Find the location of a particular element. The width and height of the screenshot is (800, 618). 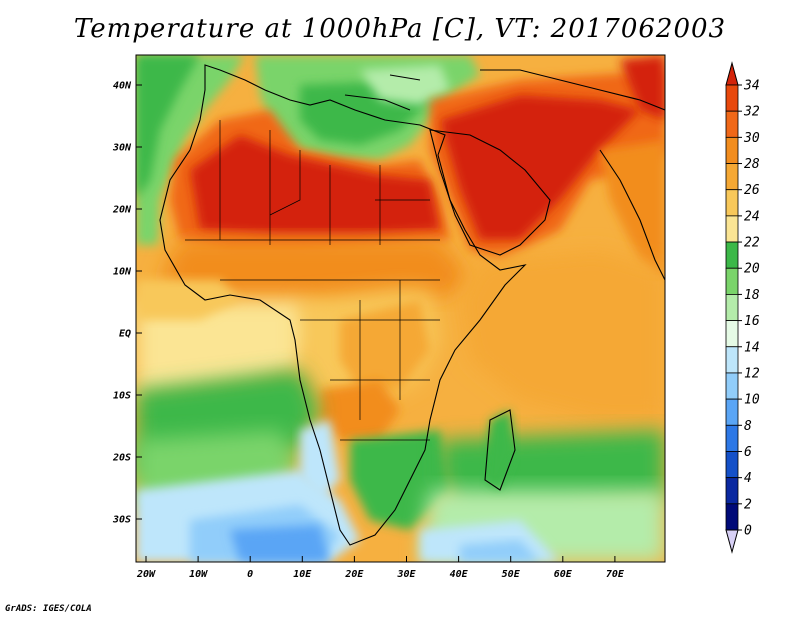

lon-label: 60E is located at coordinates (563, 574).